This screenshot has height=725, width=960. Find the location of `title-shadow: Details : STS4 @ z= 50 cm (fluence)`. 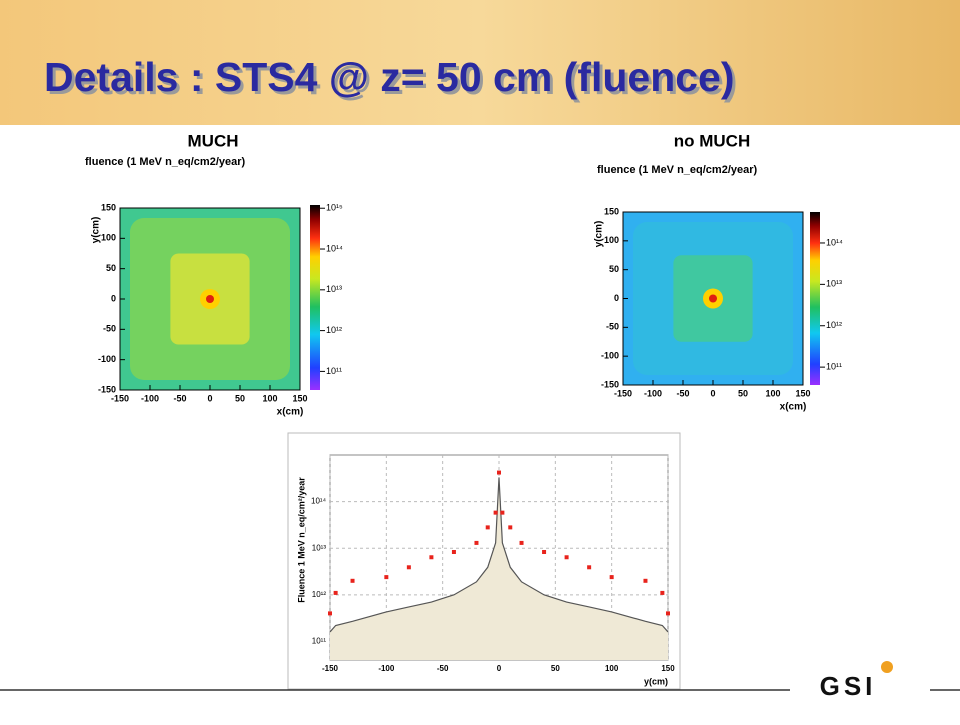

title-shadow: Details : STS4 @ z= 50 cm (fluence) is located at coordinates (392, 80).